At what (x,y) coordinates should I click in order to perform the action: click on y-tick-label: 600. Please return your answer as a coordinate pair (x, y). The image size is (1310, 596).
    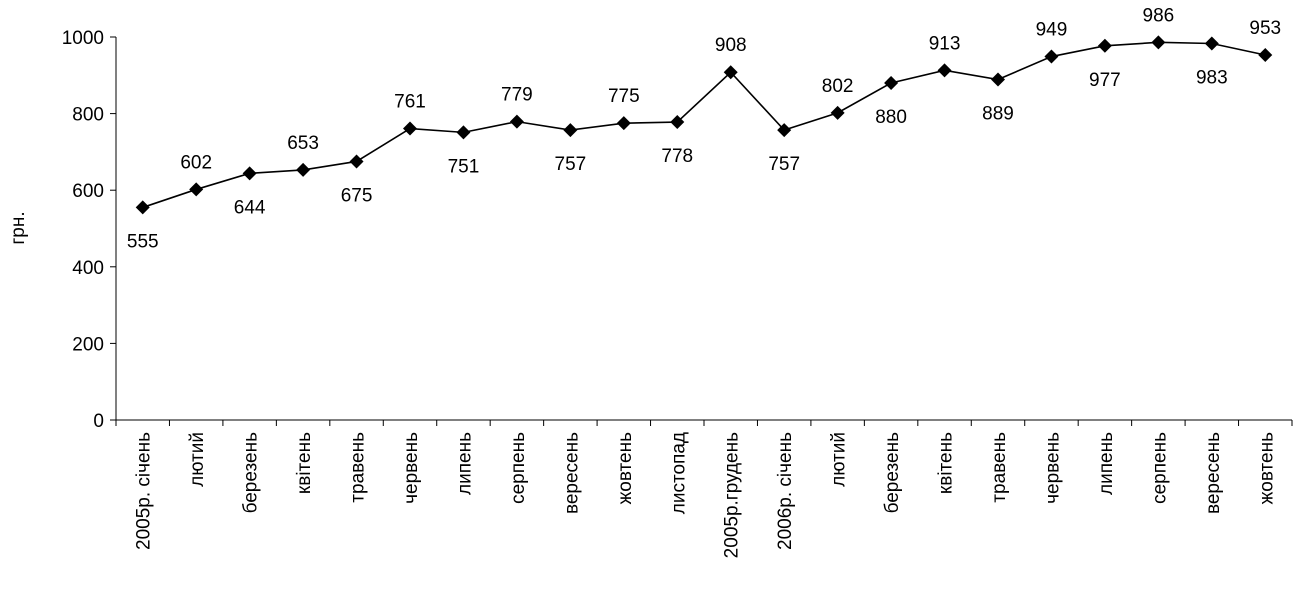
    Looking at the image, I should click on (88, 191).